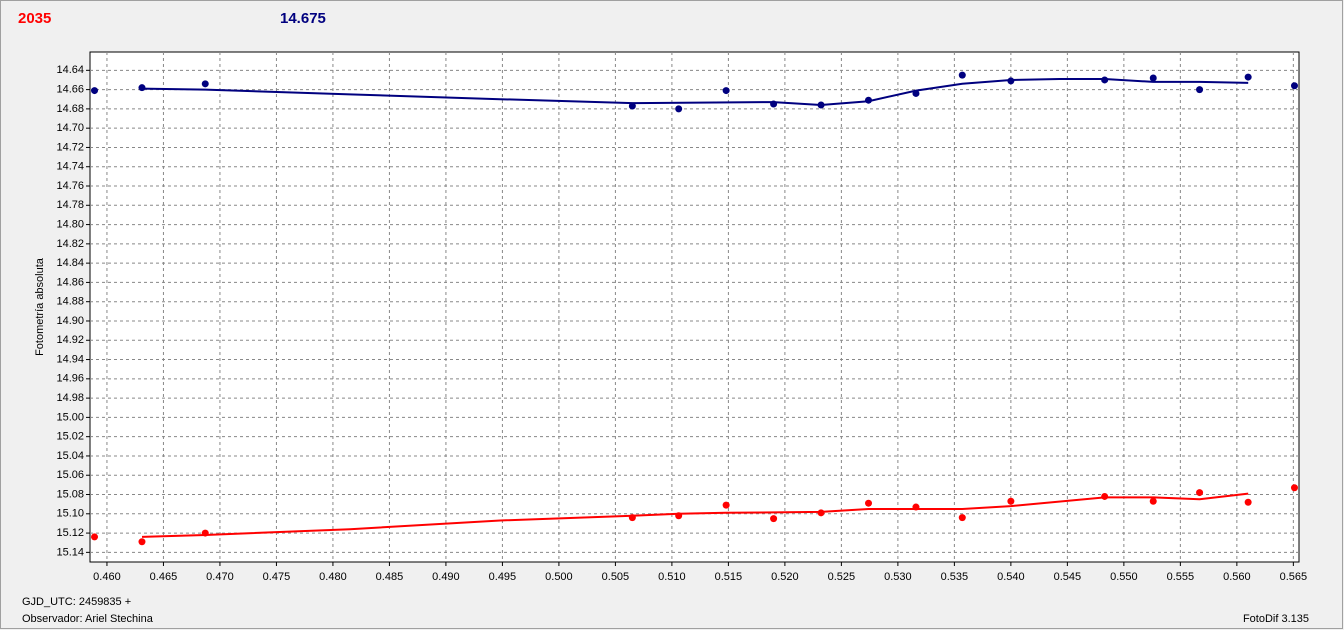 Image resolution: width=1344 pixels, height=630 pixels. I want to click on x-tick-label: 0.470, so click(220, 577).